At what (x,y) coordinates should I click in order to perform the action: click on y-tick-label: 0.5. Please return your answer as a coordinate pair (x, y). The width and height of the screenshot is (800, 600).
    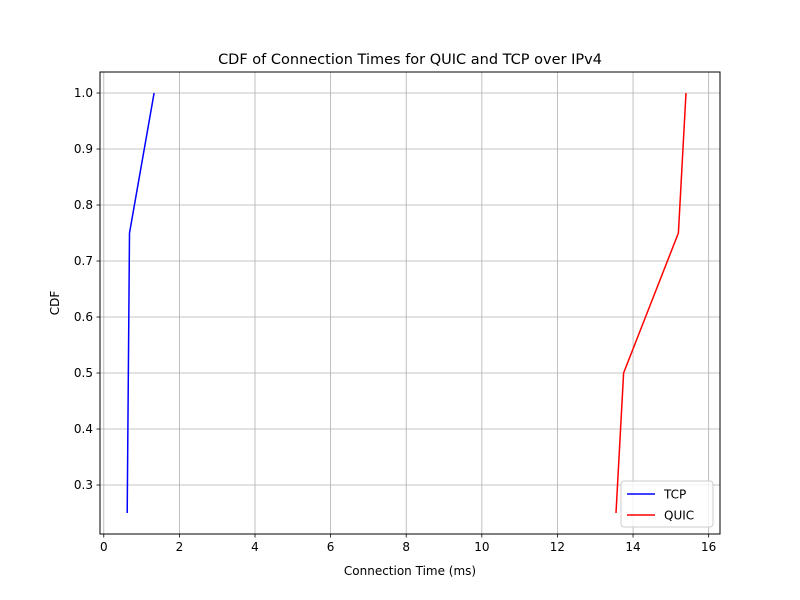
    Looking at the image, I should click on (83, 373).